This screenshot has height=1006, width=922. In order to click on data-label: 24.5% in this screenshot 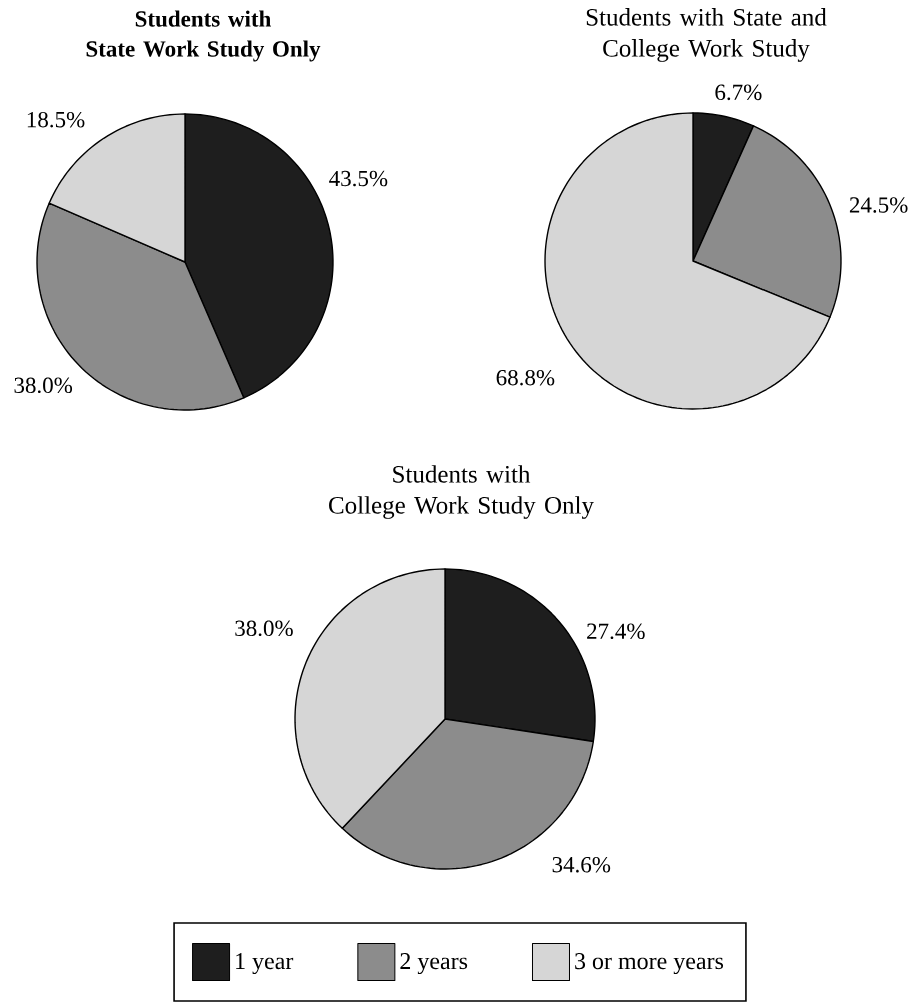, I will do `click(878, 205)`.